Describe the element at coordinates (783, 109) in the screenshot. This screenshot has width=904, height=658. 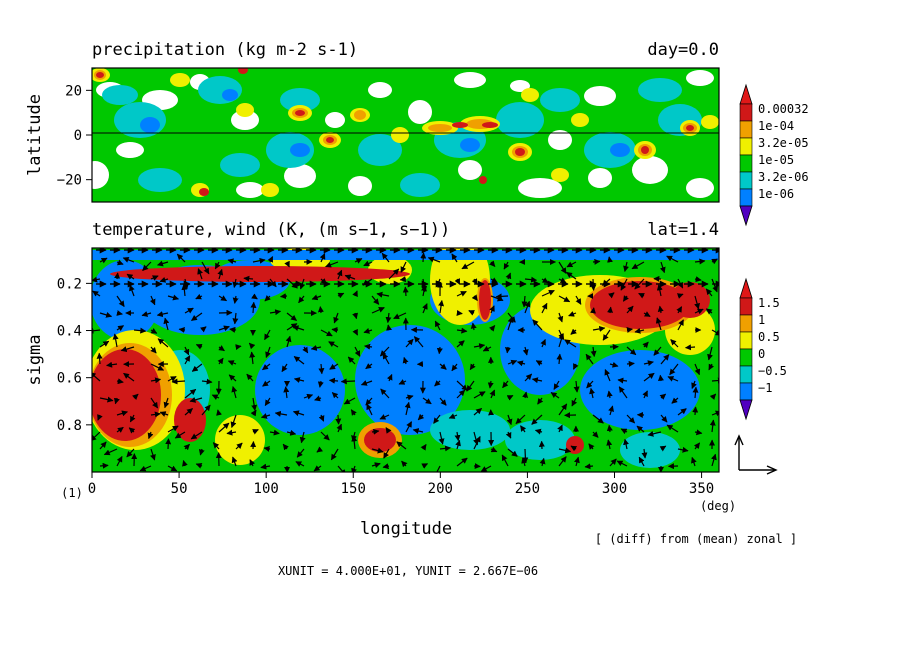
I see `precip-legend-label: 0.00032` at that location.